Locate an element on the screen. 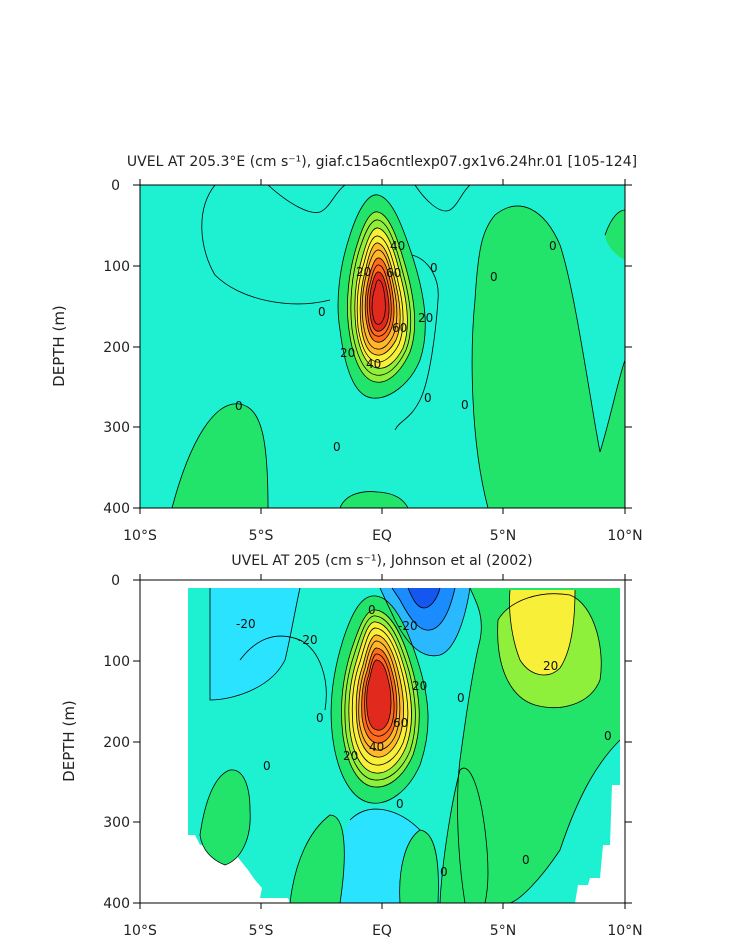  p2-clabel-0h: 0 is located at coordinates (608, 736).